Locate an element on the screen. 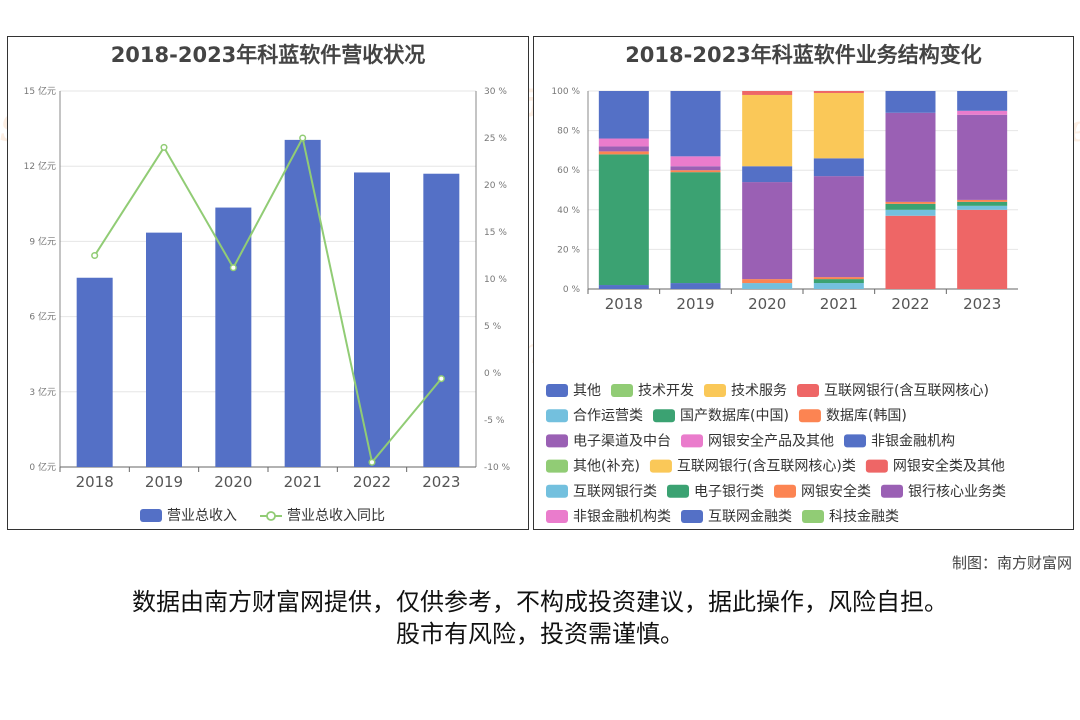 The height and width of the screenshot is (720, 1080). y2-tick-label: 20 % is located at coordinates (495, 186).